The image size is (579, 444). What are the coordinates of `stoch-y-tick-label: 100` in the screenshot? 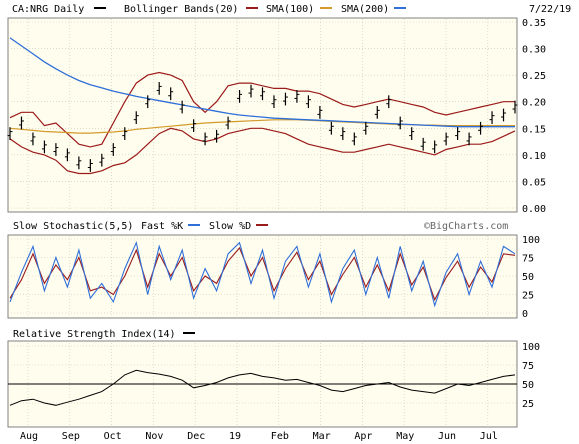 It's located at (531, 240).